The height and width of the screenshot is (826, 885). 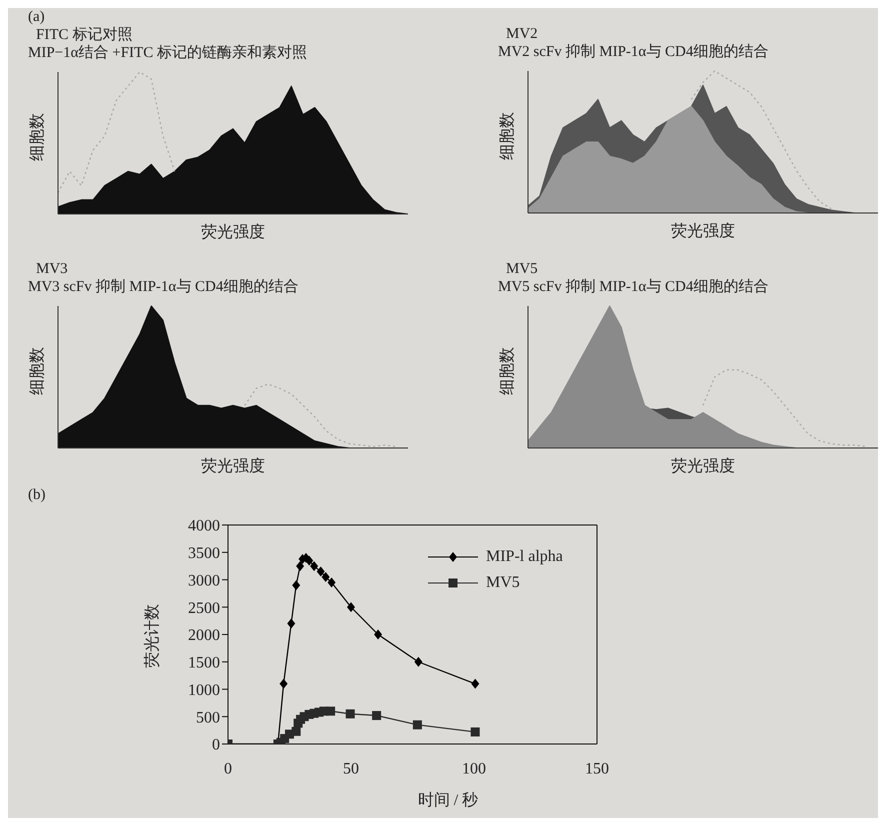 I want to click on y-tick-label: 2000, so click(x=204, y=635).